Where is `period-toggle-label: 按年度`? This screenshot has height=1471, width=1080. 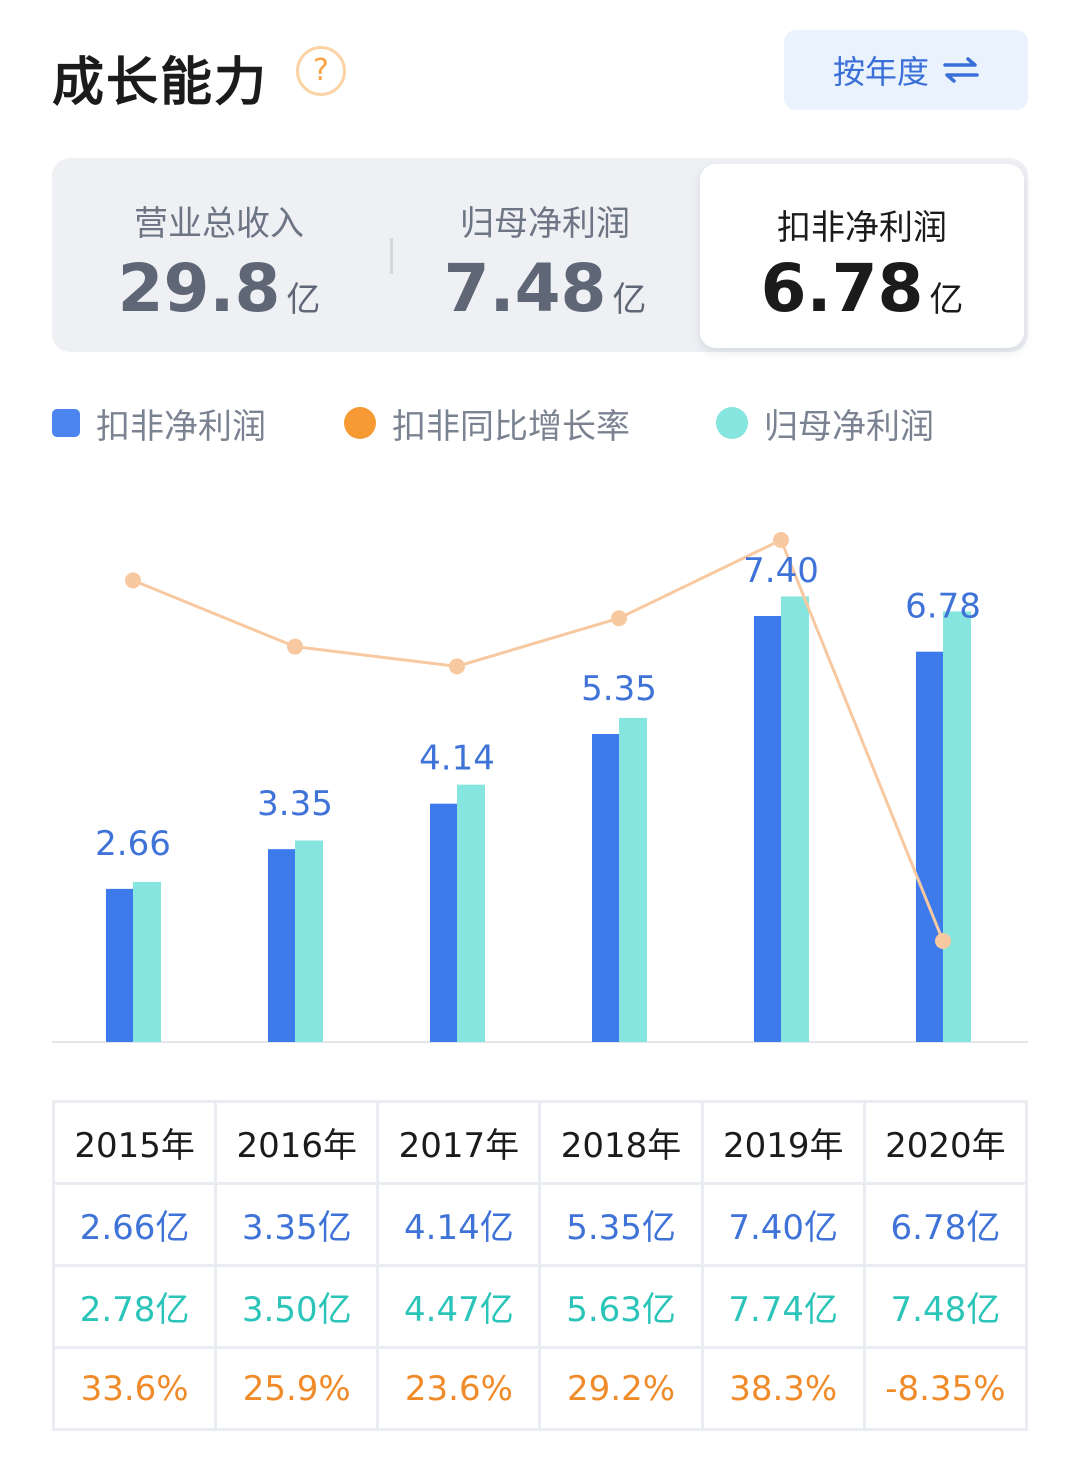
period-toggle-label: 按年度 is located at coordinates (880, 72).